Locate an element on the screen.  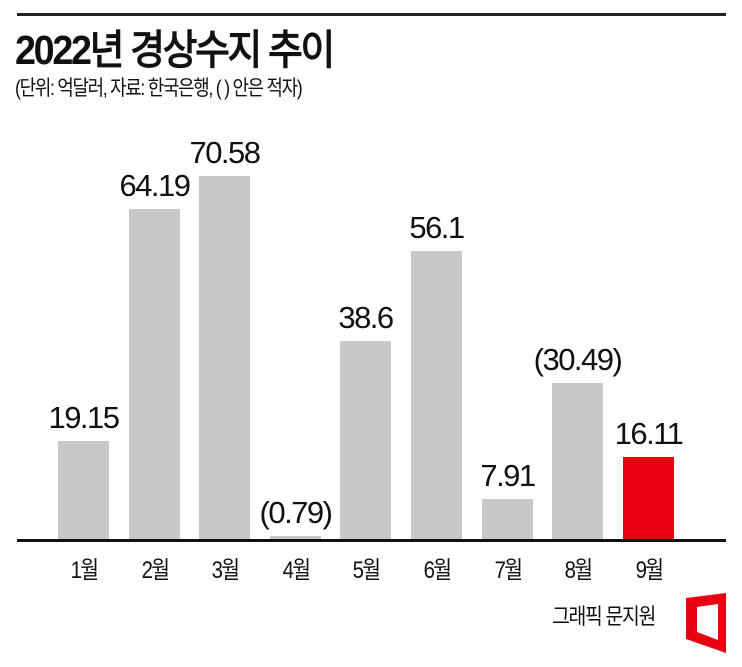
value-label: (0.79) is located at coordinates (296, 512).